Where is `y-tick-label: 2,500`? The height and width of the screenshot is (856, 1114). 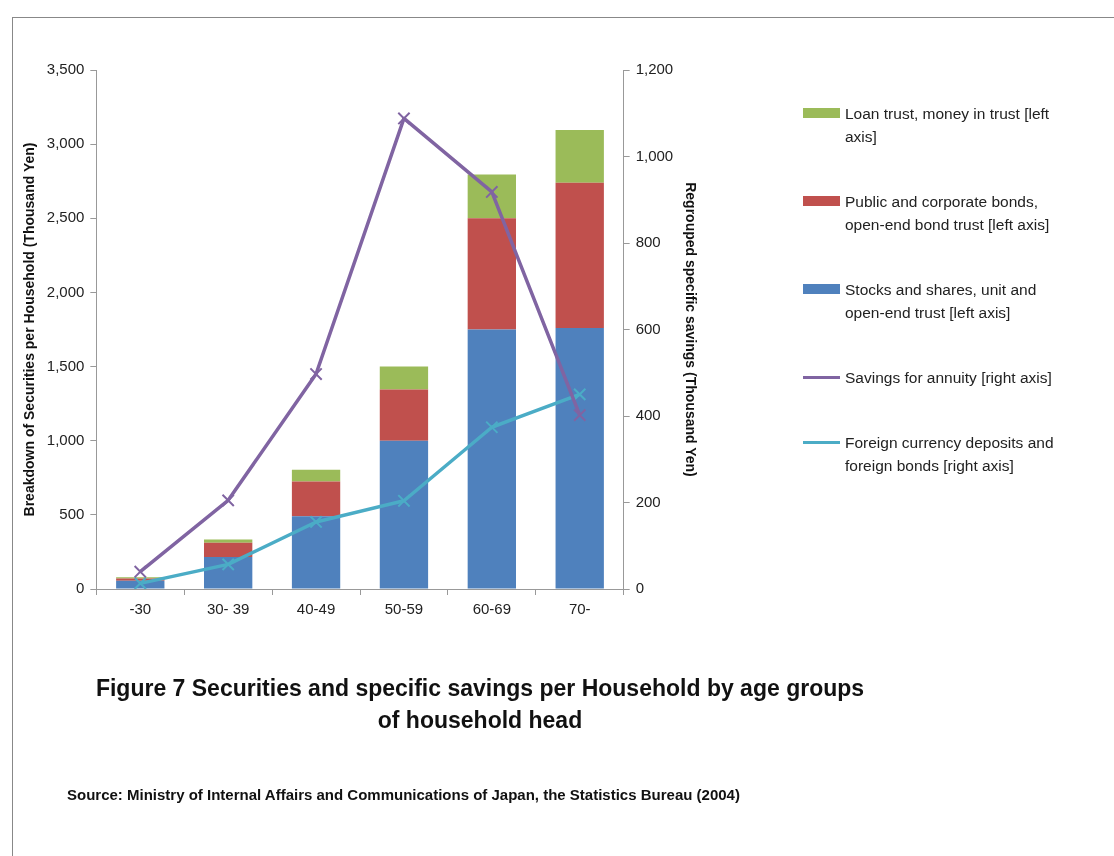
y-tick-label: 2,500 is located at coordinates (65, 217).